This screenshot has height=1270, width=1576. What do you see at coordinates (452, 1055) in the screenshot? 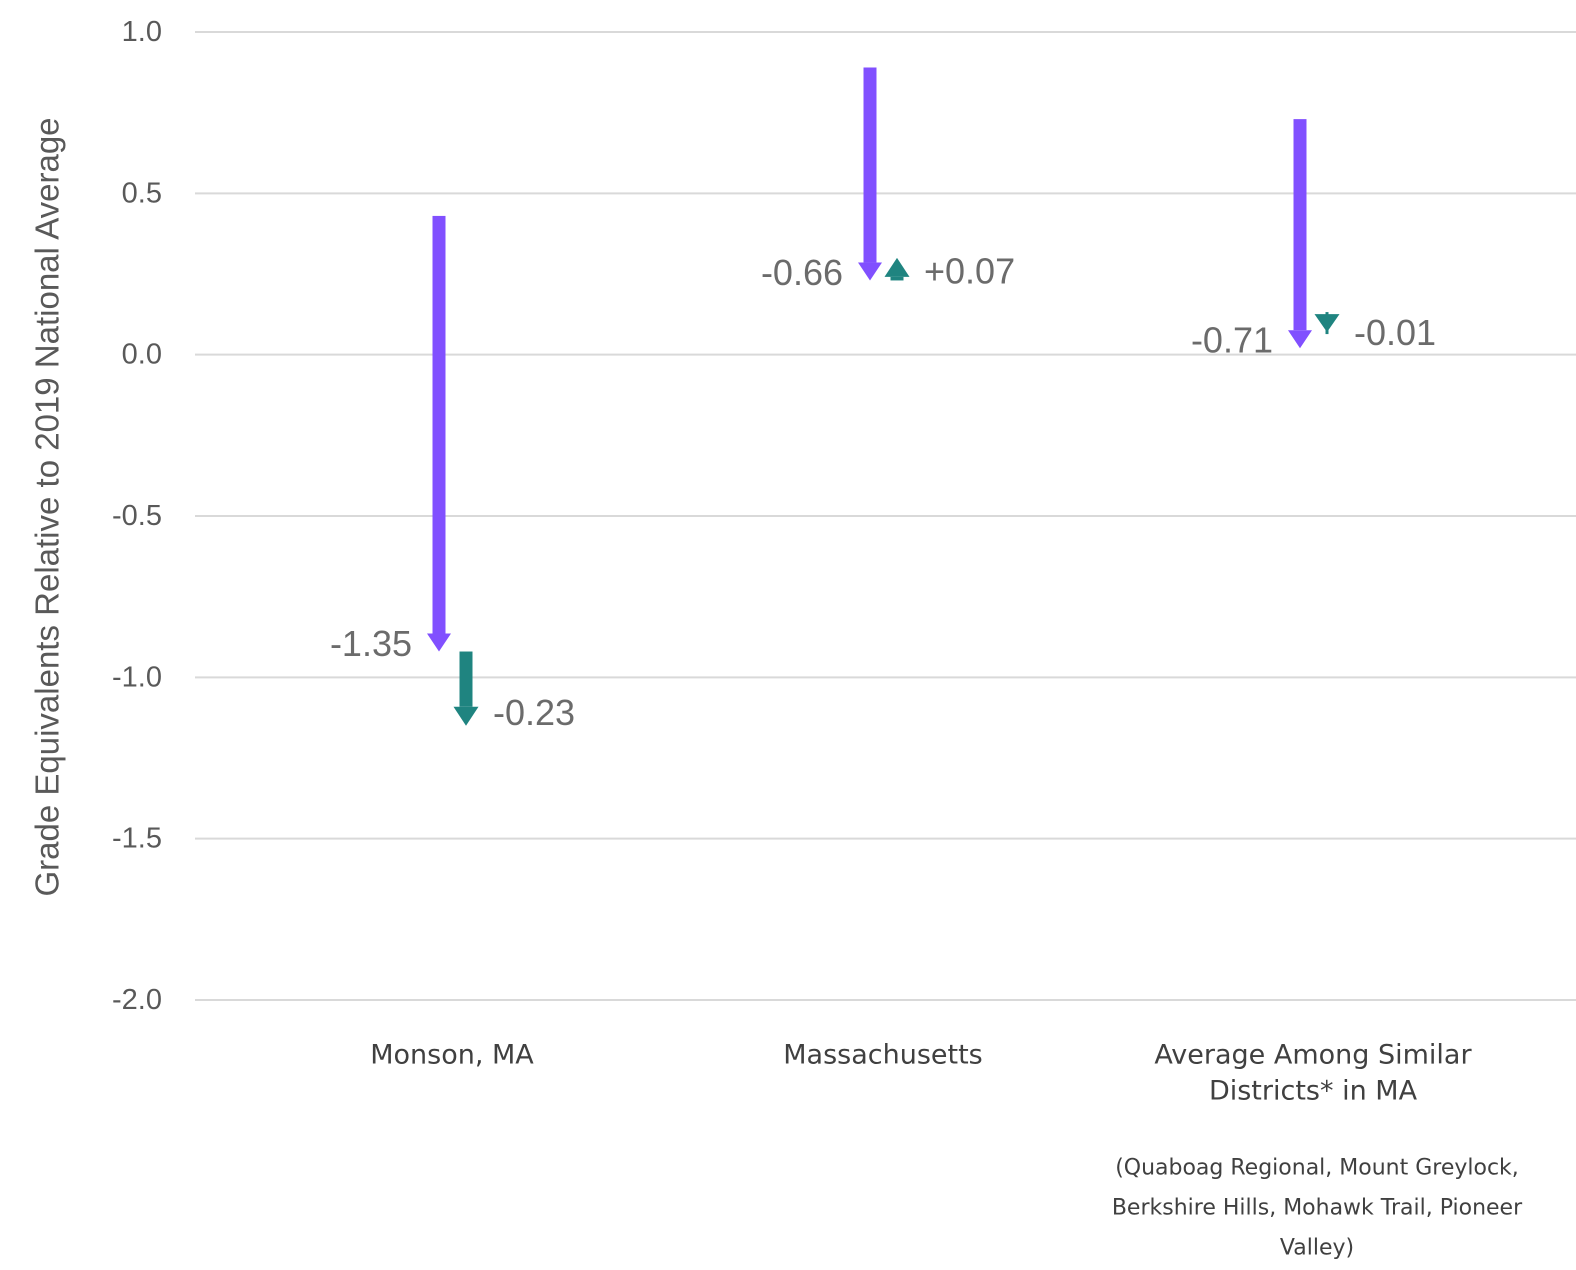
I see `category-label: Monson, MA` at bounding box center [452, 1055].